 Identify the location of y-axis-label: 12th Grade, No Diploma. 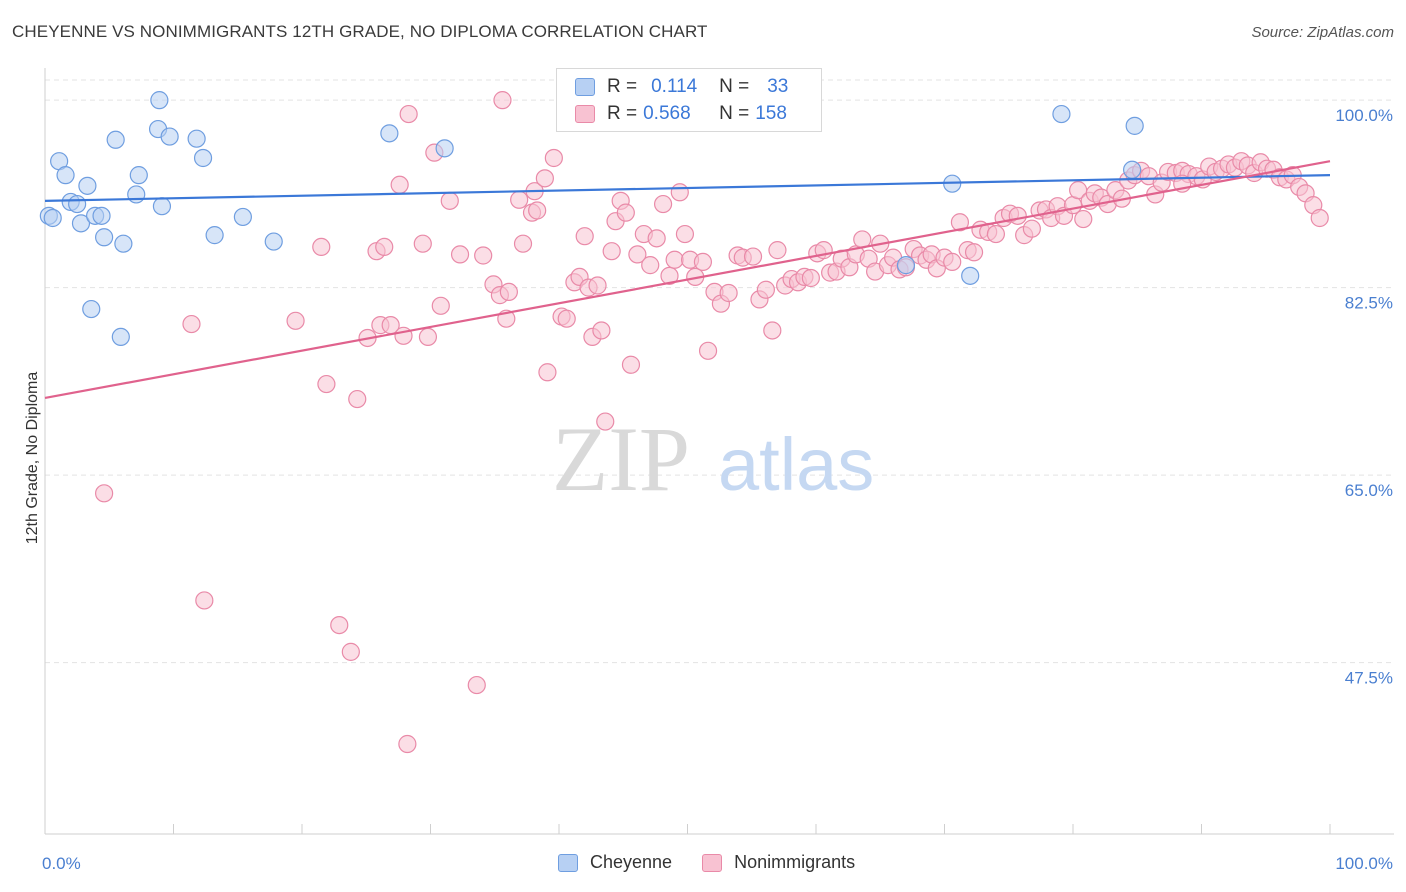
(32, 458).